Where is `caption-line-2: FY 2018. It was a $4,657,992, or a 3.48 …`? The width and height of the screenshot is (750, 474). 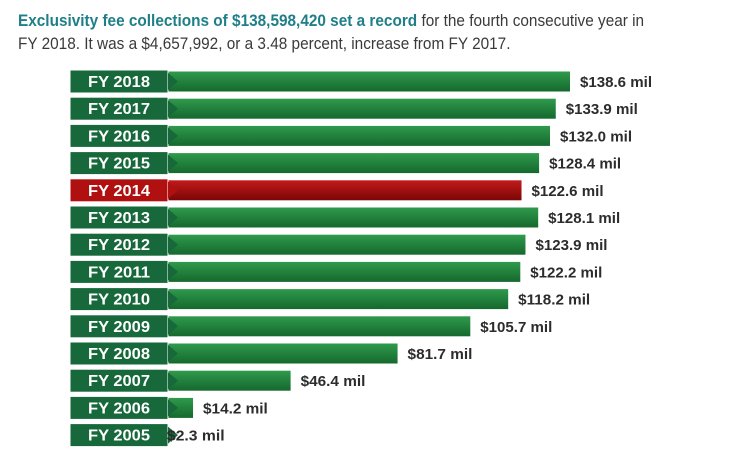 caption-line-2: FY 2018. It was a $4,657,992, or a 3.48 … is located at coordinates (264, 44).